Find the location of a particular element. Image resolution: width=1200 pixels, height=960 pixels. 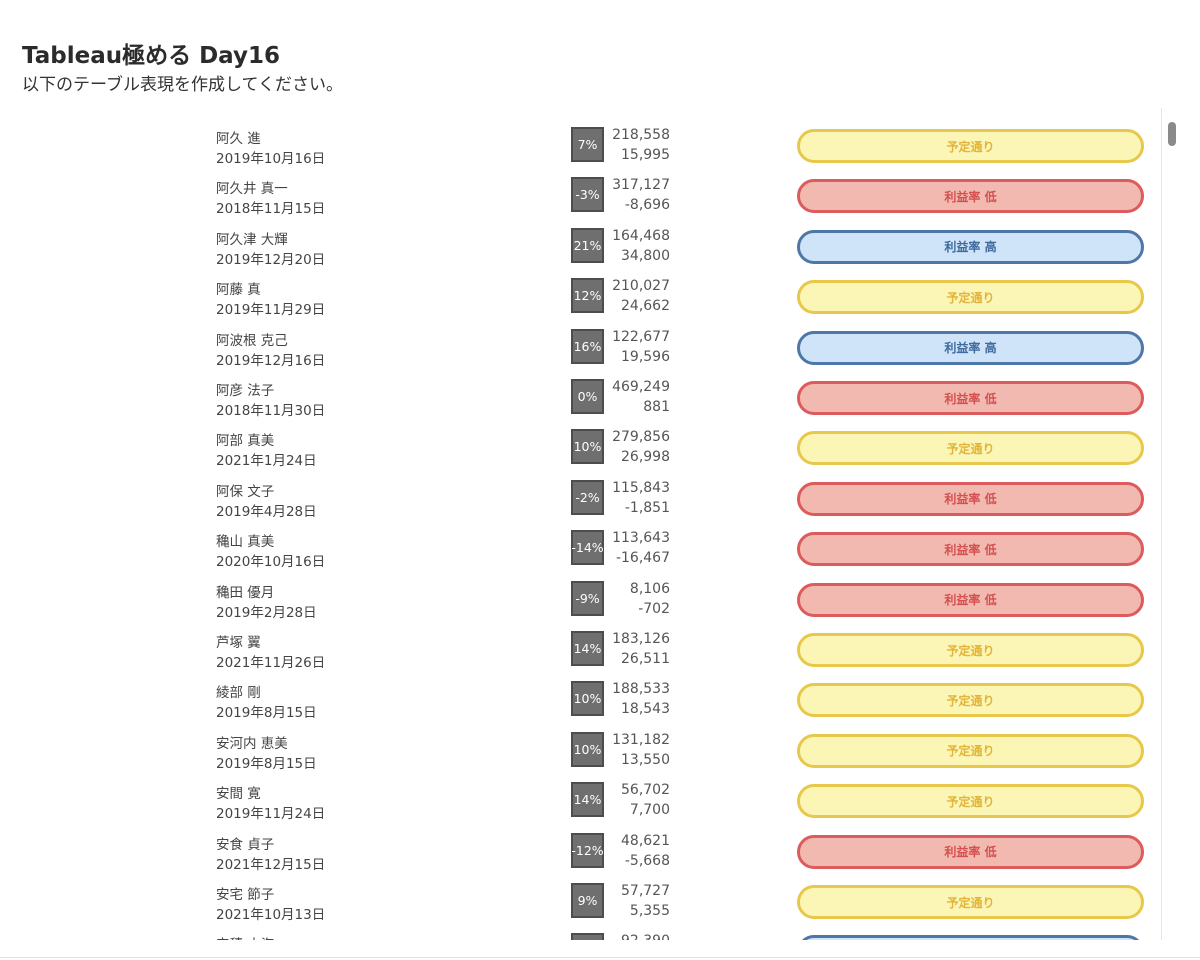

page-title: Tableau極める Day16 is located at coordinates (151, 56).